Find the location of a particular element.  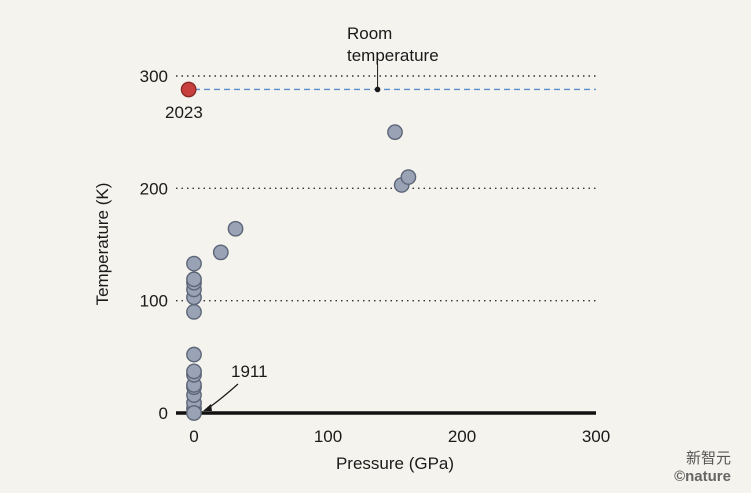

y-axis-label: Temperature (K) is located at coordinates (102, 244).